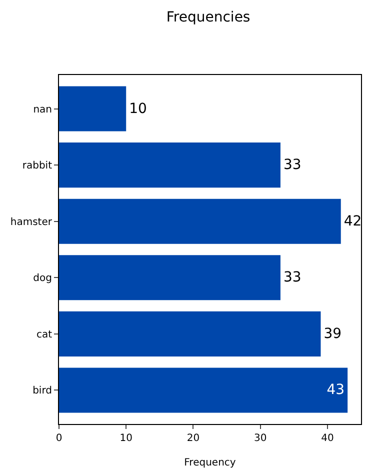 This screenshot has height=476, width=372. I want to click on y-tick-label: cat, so click(44, 334).